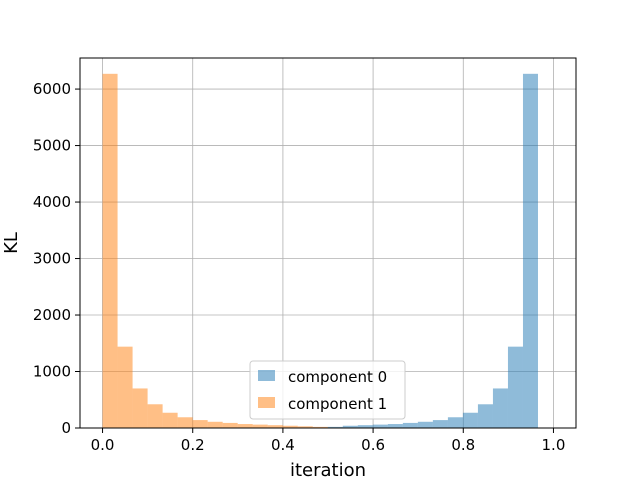  What do you see at coordinates (283, 445) in the screenshot?
I see `x-tick-label: 0.4` at bounding box center [283, 445].